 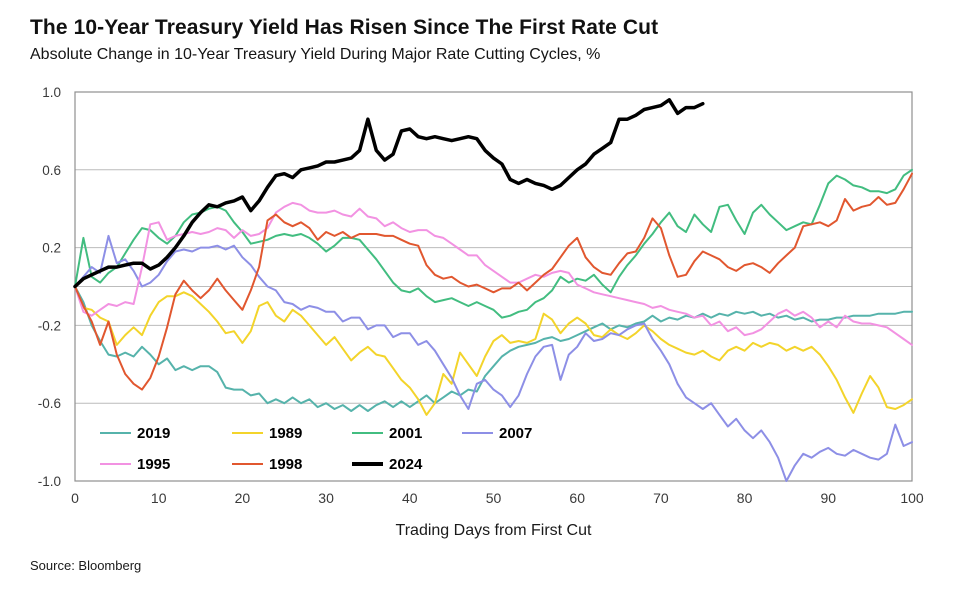 What do you see at coordinates (75, 498) in the screenshot?
I see `x-tick-label: 0` at bounding box center [75, 498].